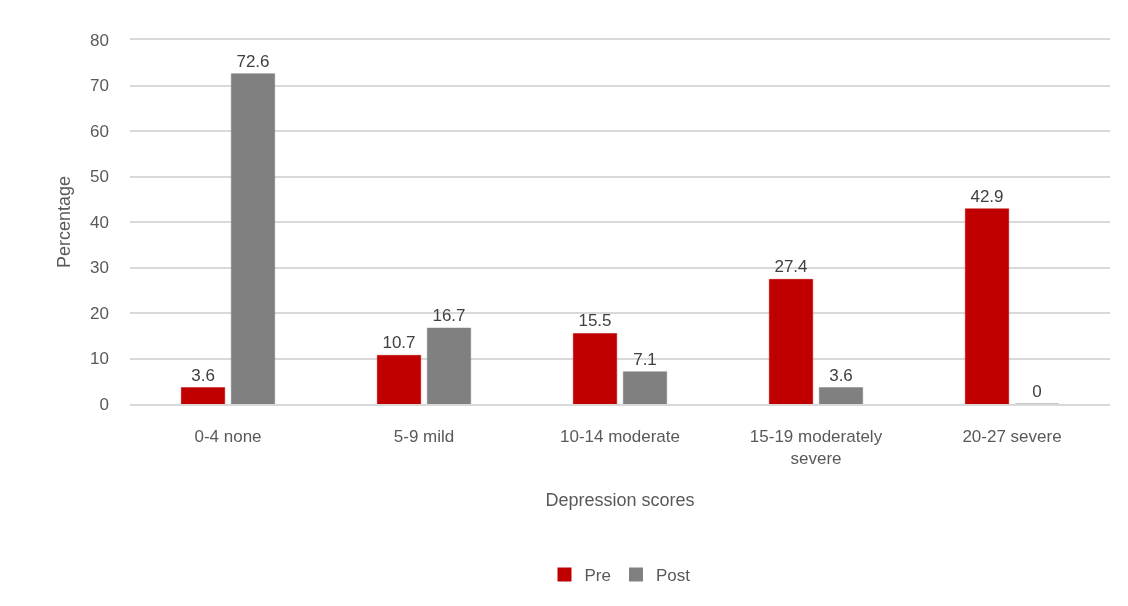 The width and height of the screenshot is (1128, 606). Describe the element at coordinates (673, 576) in the screenshot. I see `legend-label: Post` at that location.